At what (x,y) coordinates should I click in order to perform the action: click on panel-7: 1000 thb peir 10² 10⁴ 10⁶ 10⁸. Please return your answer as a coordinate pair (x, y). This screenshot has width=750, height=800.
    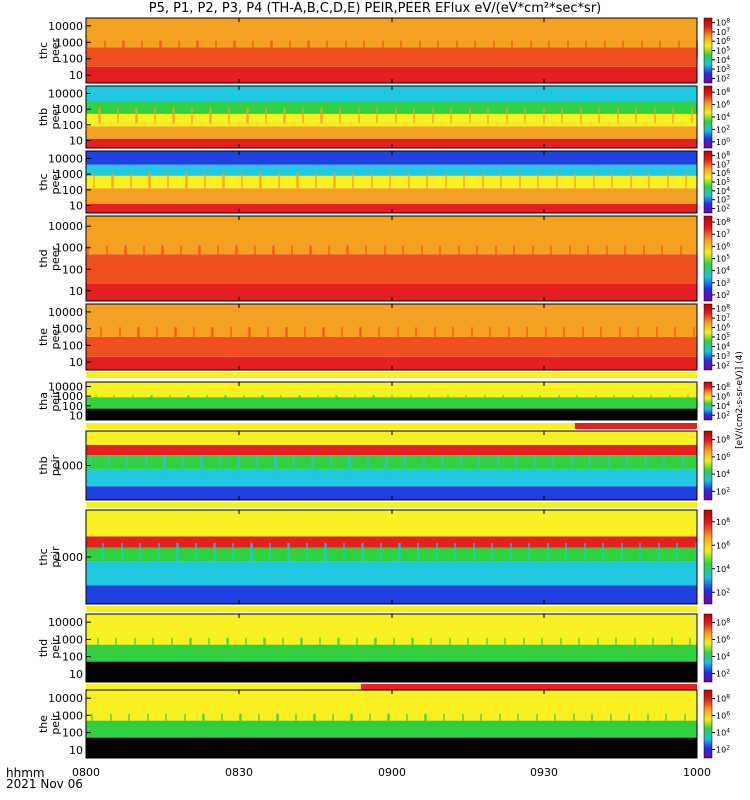
    Looking at the image, I should click on (383, 465).